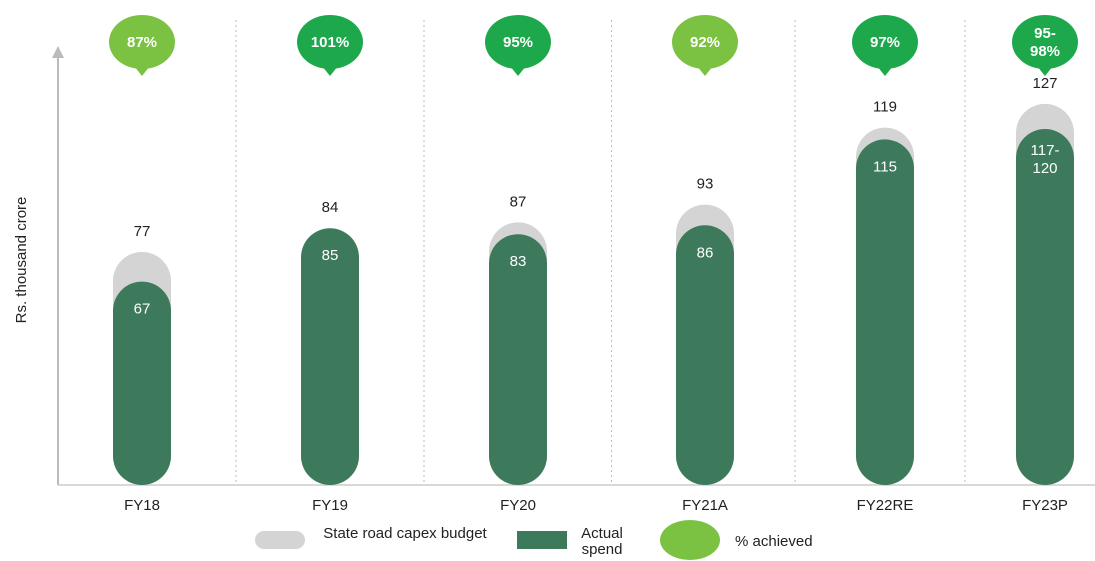 Image resolution: width=1095 pixels, height=561 pixels. What do you see at coordinates (705, 184) in the screenshot?
I see `budget-label: 93` at bounding box center [705, 184].